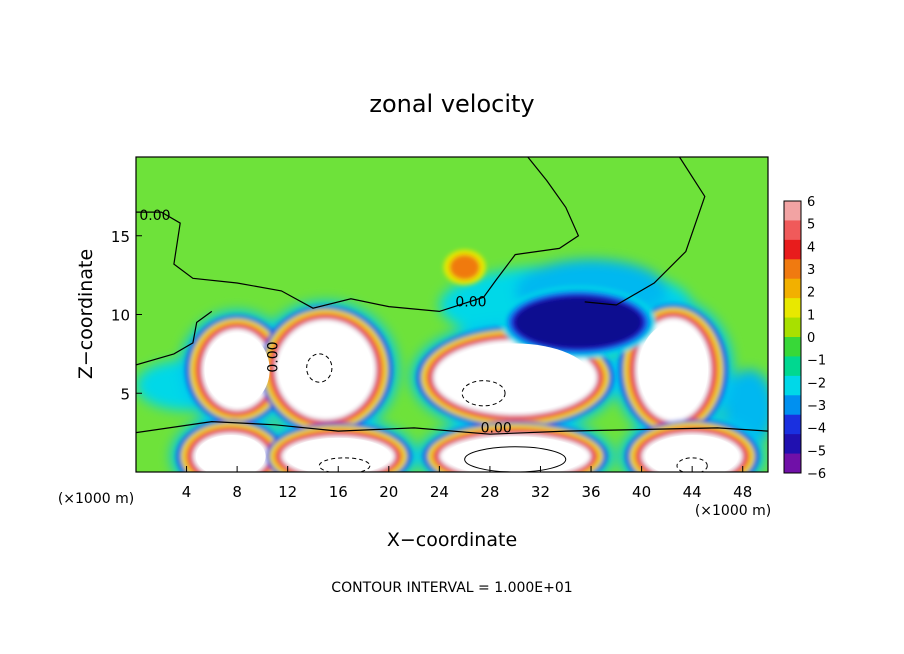  What do you see at coordinates (811, 202) in the screenshot?
I see `colorbar-tick-label: 6` at bounding box center [811, 202].